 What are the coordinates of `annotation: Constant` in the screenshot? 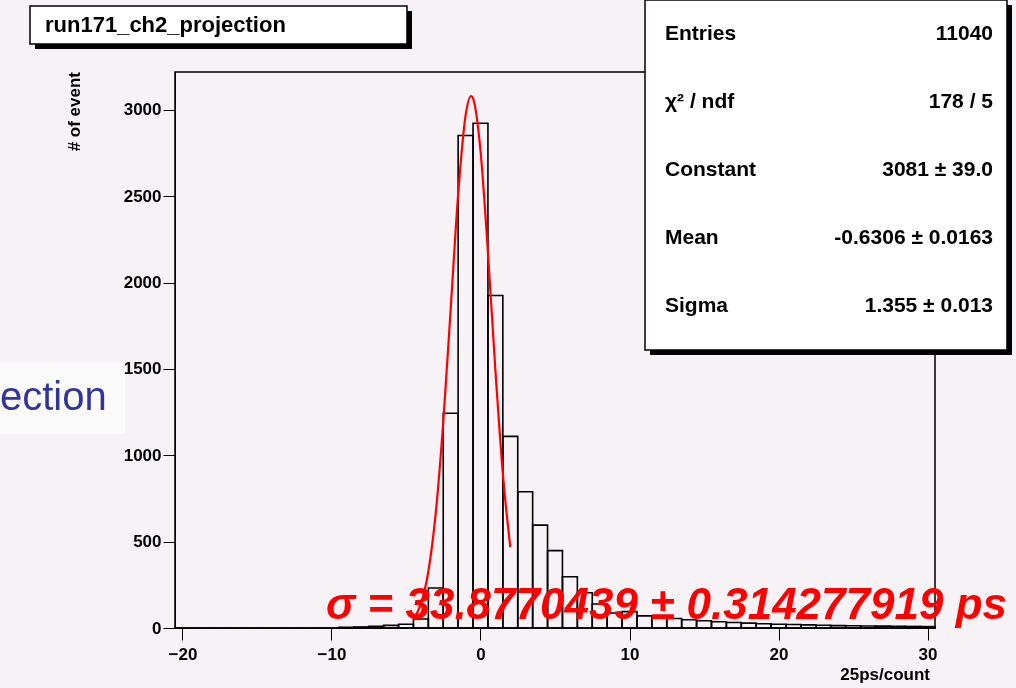 It's located at (710, 168).